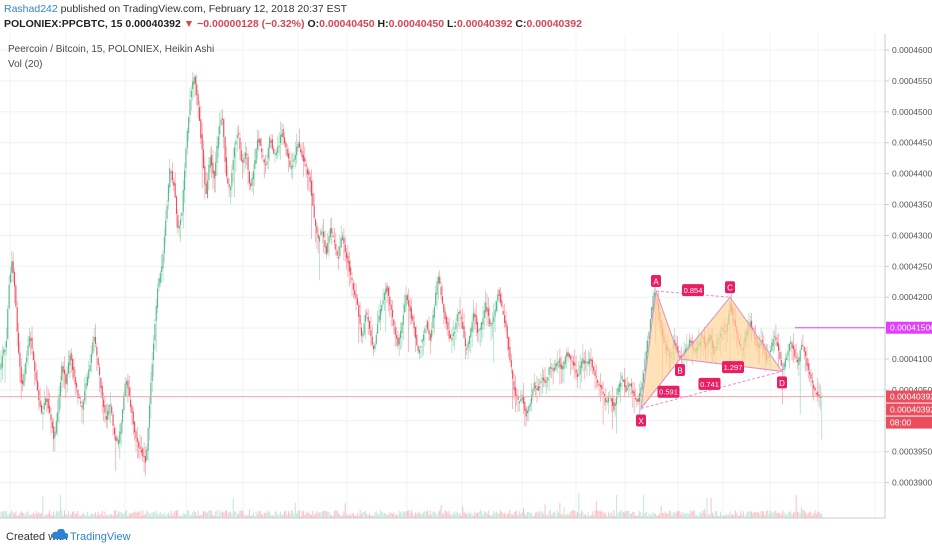  Describe the element at coordinates (911, 328) in the screenshot. I see `price-tag-label: 0.00041506` at that location.